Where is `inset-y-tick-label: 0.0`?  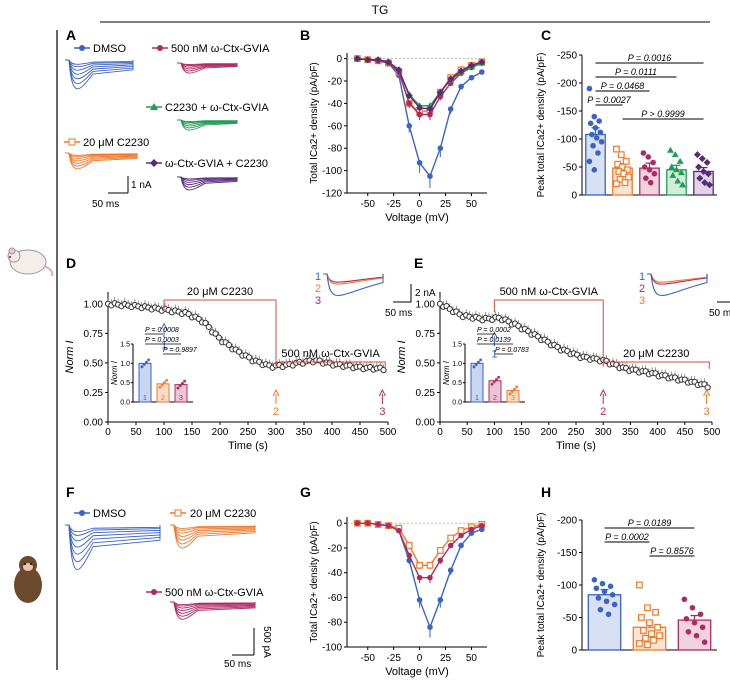 inset-y-tick-label: 0.0 is located at coordinates (457, 403).